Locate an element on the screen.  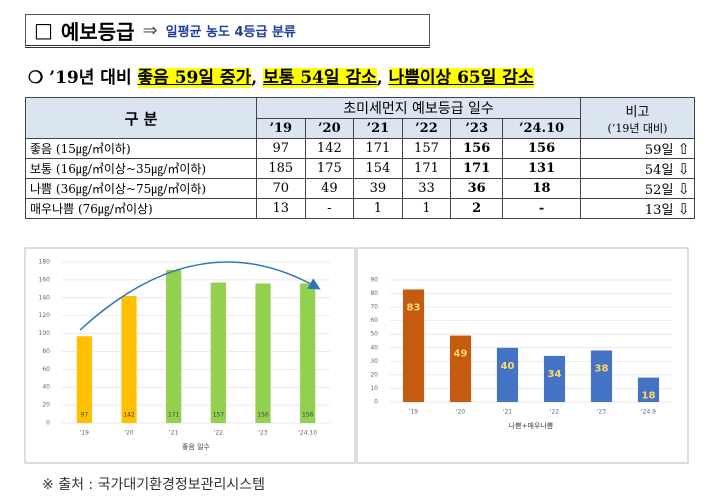
remark-arrow: ⇧ is located at coordinates (683, 149).